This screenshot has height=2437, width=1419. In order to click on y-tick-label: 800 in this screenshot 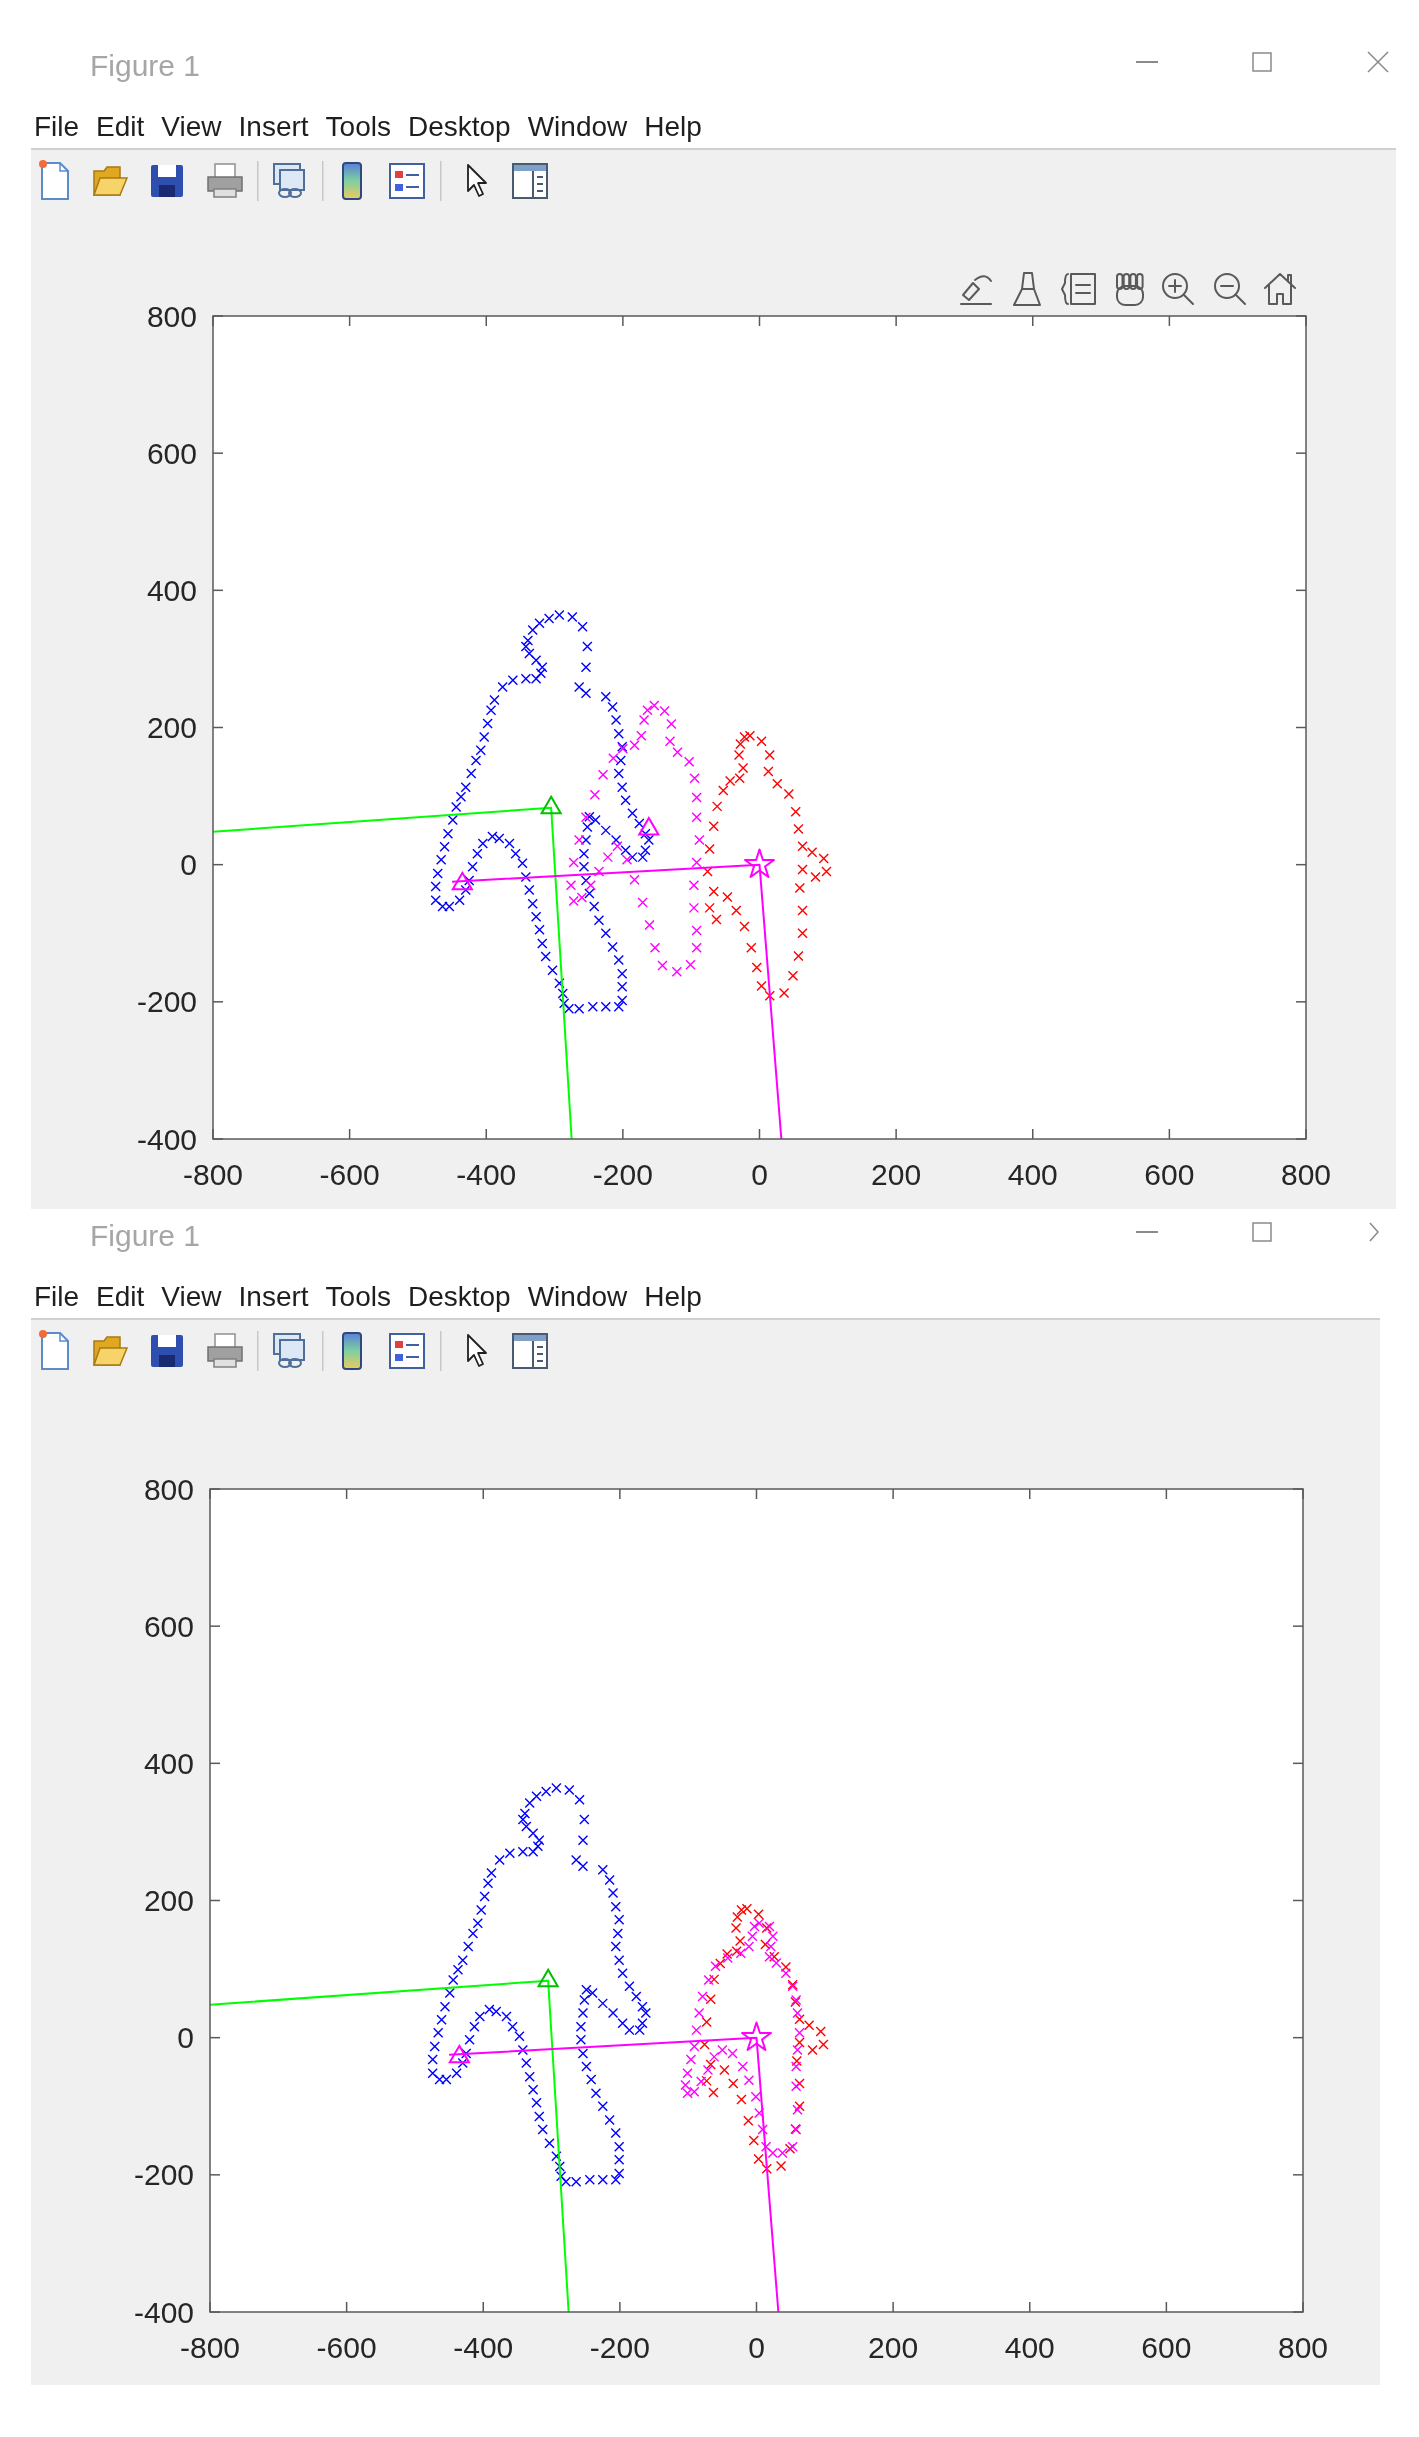, I will do `click(168, 1489)`.